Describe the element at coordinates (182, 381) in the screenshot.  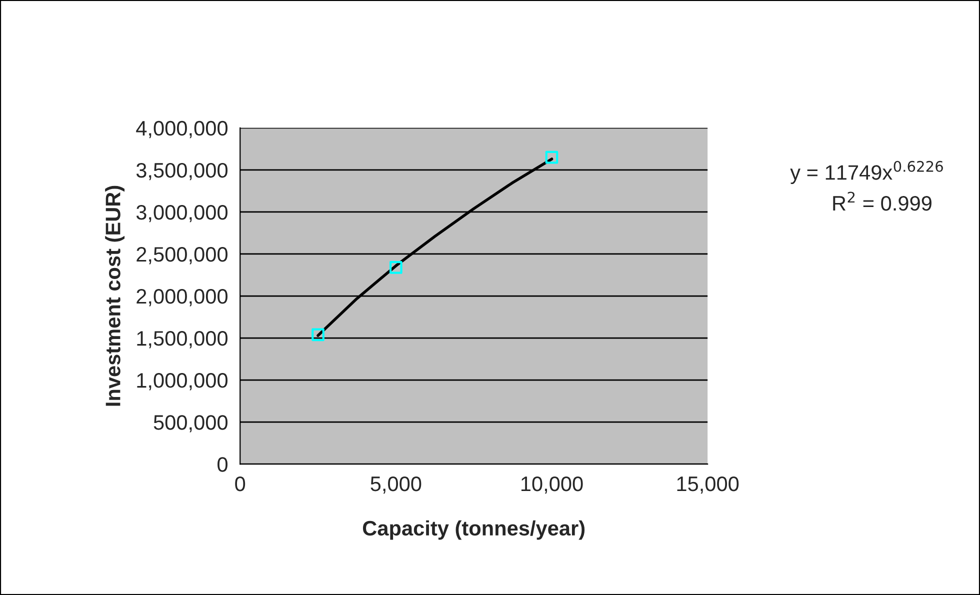
I see `y-tick-label: 1,000,000` at that location.